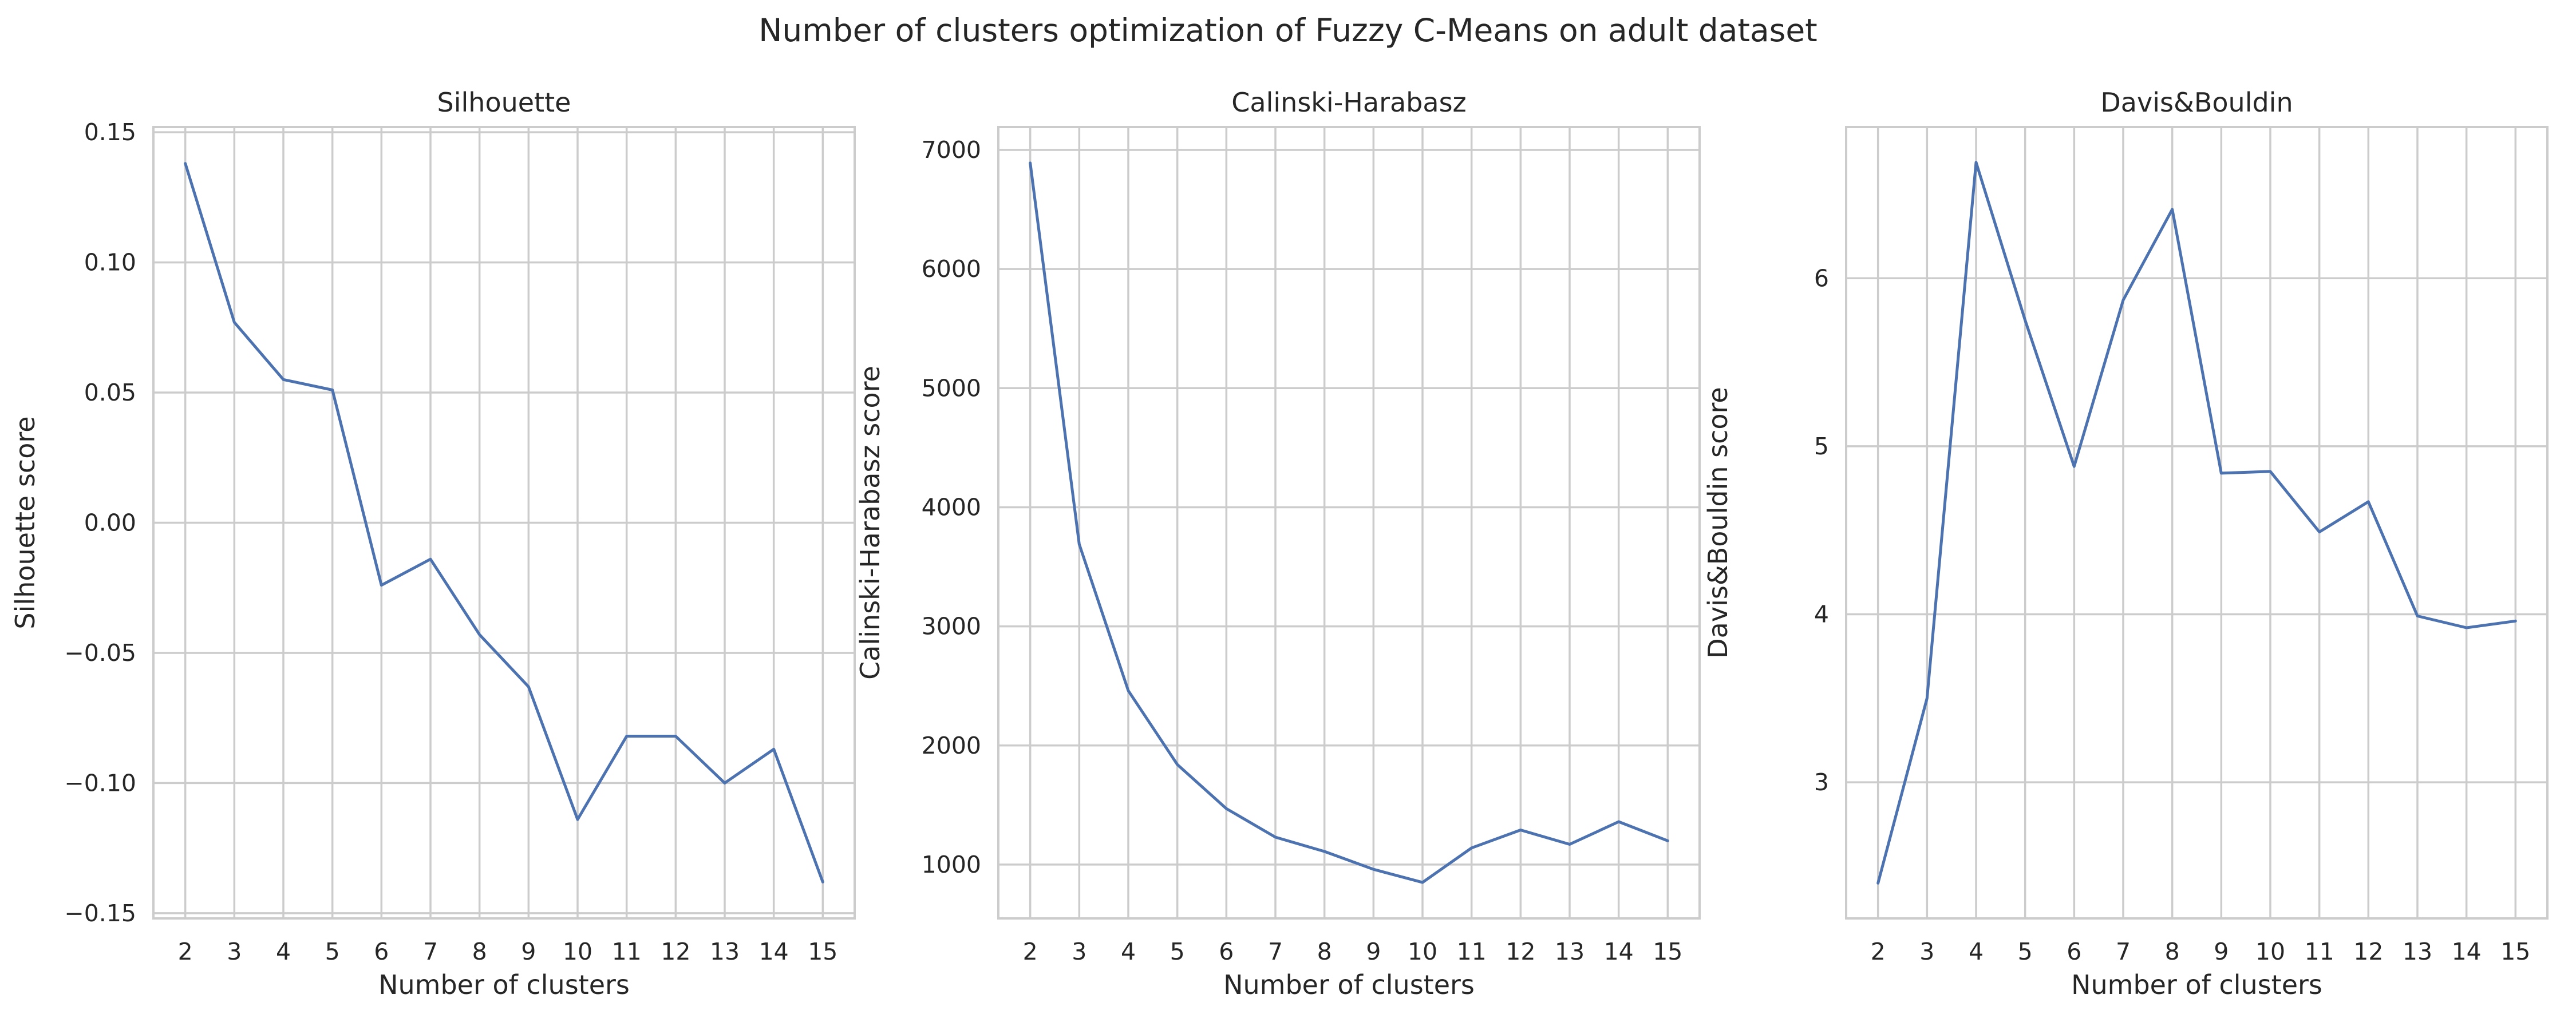 The width and height of the screenshot is (2576, 1030). Describe the element at coordinates (951, 269) in the screenshot. I see `y-tick-label: 6000` at that location.